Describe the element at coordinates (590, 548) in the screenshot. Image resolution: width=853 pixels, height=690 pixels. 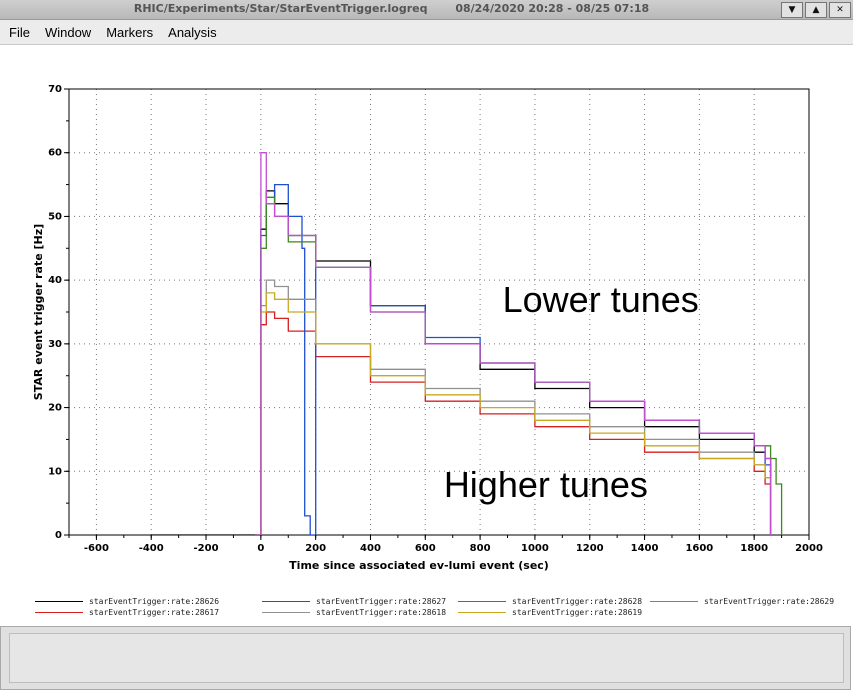
I see `x-tick-label: 1200` at that location.